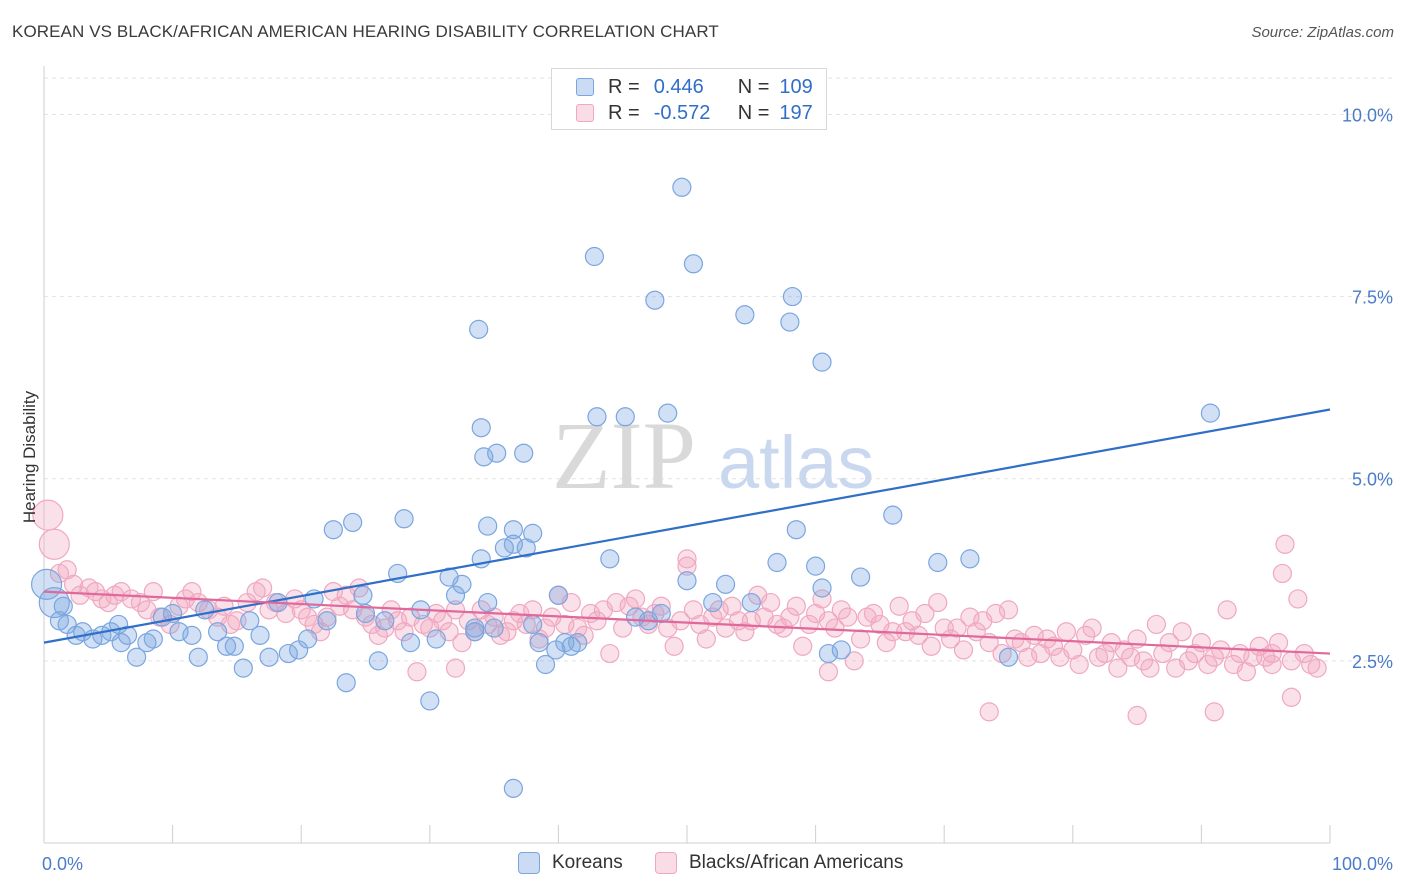 The image size is (1406, 892). Describe the element at coordinates (796, 86) in the screenshot. I see `n-value: 109` at that location.